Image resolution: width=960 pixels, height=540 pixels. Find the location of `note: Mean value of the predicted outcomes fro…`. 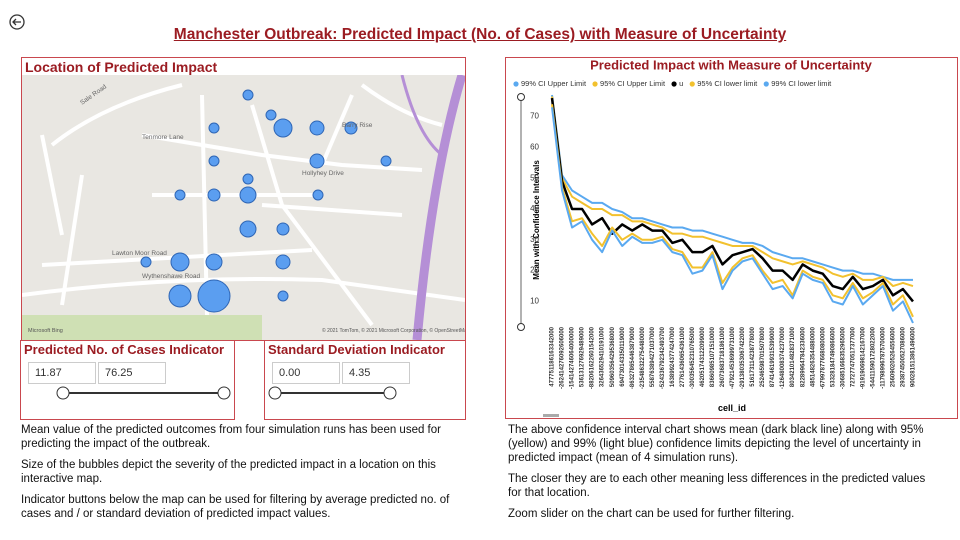

note: Mean value of the predicted outcomes fro… is located at coordinates (231, 437).